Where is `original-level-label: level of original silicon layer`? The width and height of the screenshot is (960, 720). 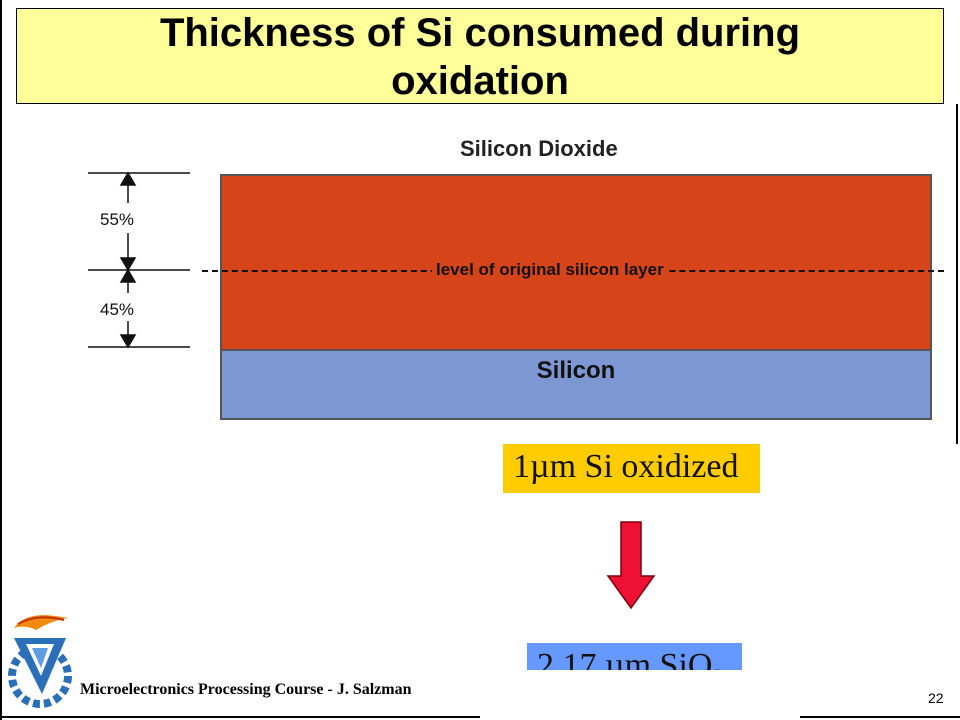
original-level-label: level of original silicon layer is located at coordinates (550, 270).